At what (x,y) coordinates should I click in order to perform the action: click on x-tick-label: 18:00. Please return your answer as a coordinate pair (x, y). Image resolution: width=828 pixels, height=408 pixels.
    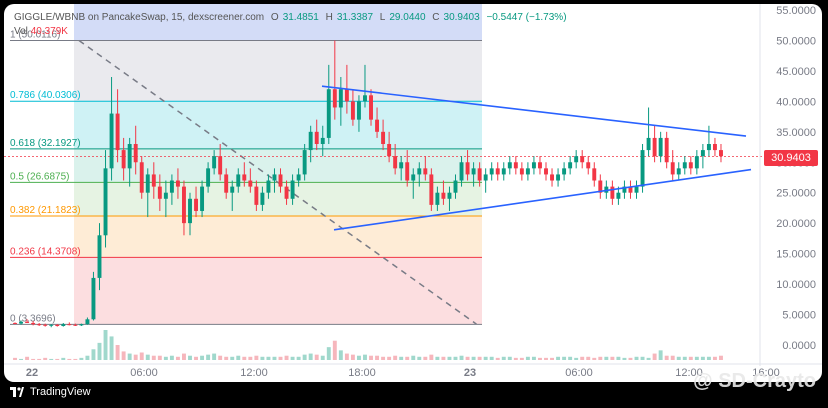
    Looking at the image, I should click on (362, 373).